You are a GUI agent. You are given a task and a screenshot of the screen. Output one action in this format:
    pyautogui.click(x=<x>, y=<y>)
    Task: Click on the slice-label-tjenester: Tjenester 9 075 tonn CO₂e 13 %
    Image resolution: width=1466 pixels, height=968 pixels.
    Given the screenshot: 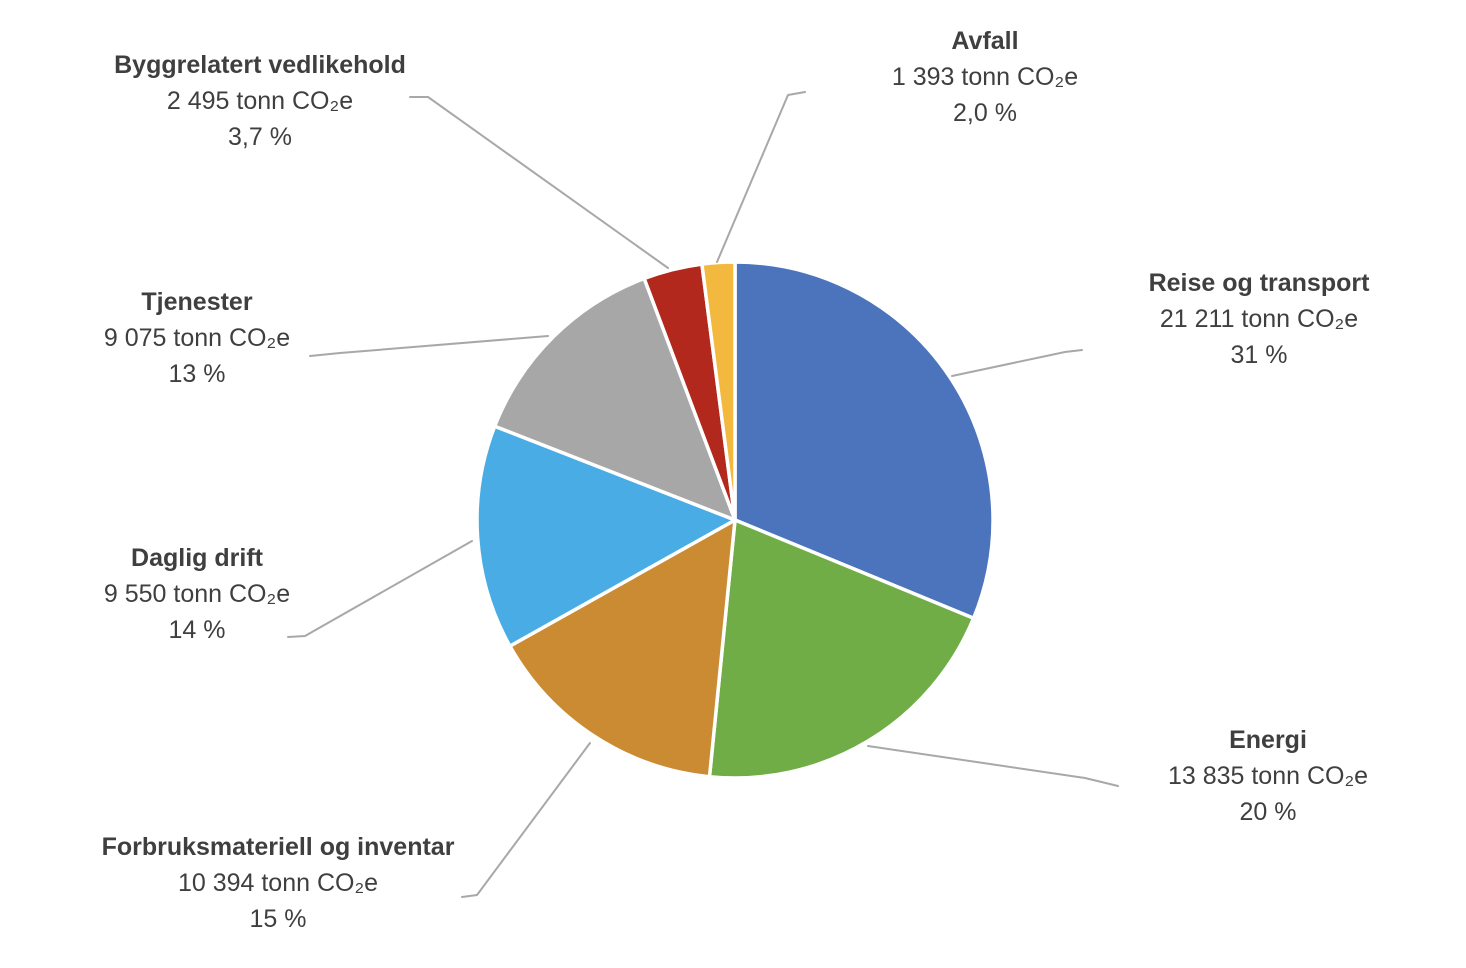 What is the action you would take?
    pyautogui.click(x=197, y=338)
    